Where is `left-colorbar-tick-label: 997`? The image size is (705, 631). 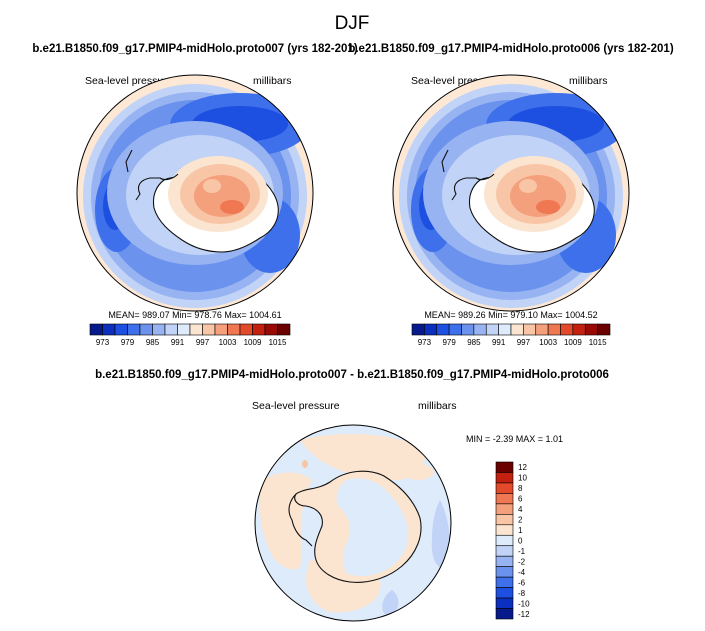 left-colorbar-tick-label: 997 is located at coordinates (203, 342).